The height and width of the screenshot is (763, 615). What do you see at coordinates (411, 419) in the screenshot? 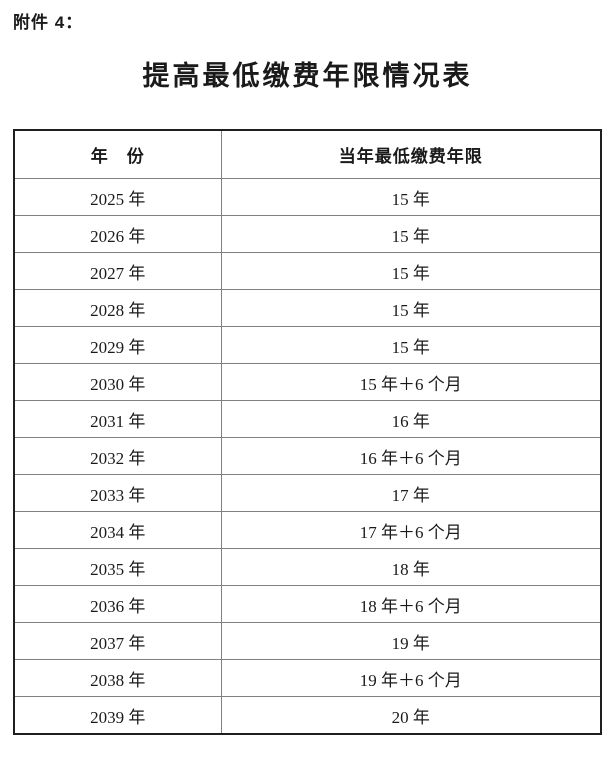
I see `min-years-cell: 16 年` at bounding box center [411, 419].